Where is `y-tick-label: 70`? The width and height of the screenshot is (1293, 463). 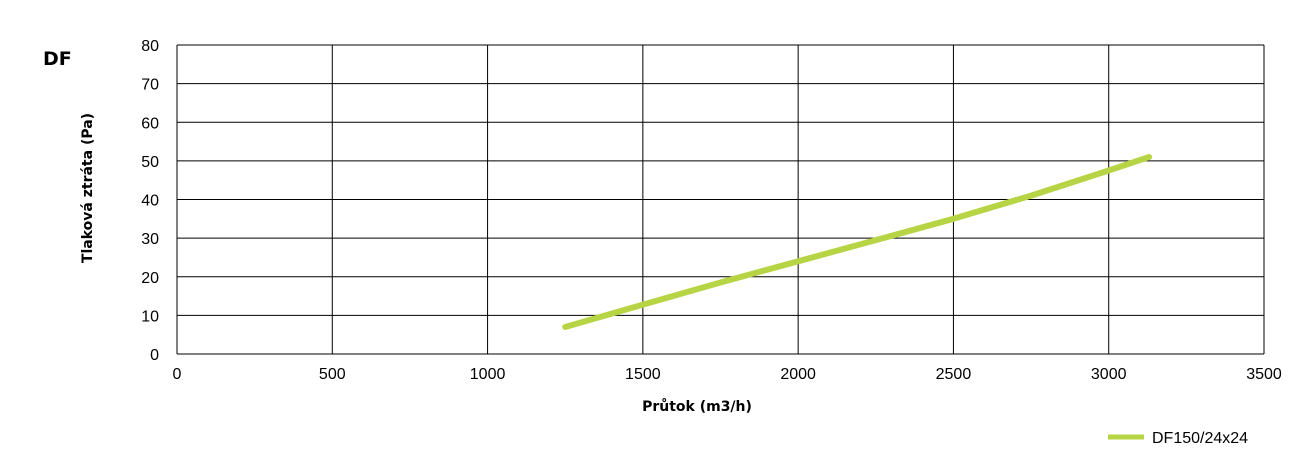 y-tick-label: 70 is located at coordinates (150, 85).